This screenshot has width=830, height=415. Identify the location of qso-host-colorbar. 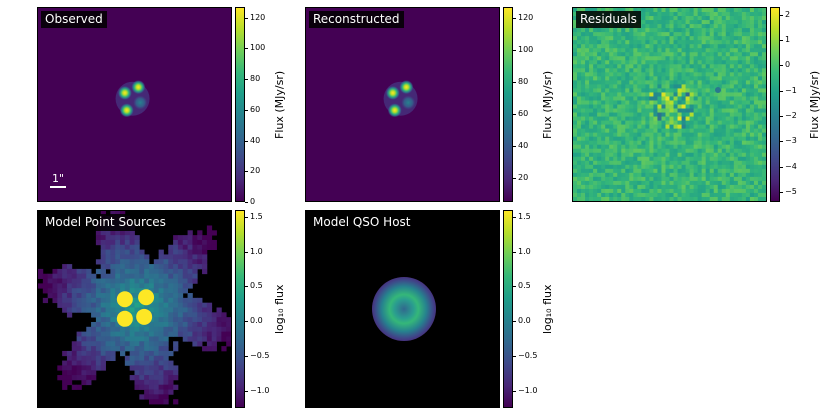
(508, 309).